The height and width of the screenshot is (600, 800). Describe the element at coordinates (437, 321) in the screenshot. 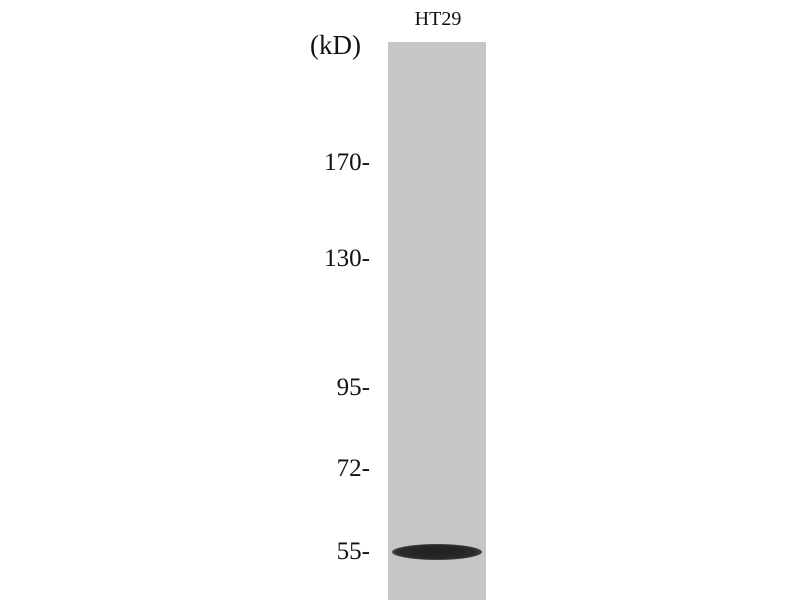

I see `blot-lane` at that location.